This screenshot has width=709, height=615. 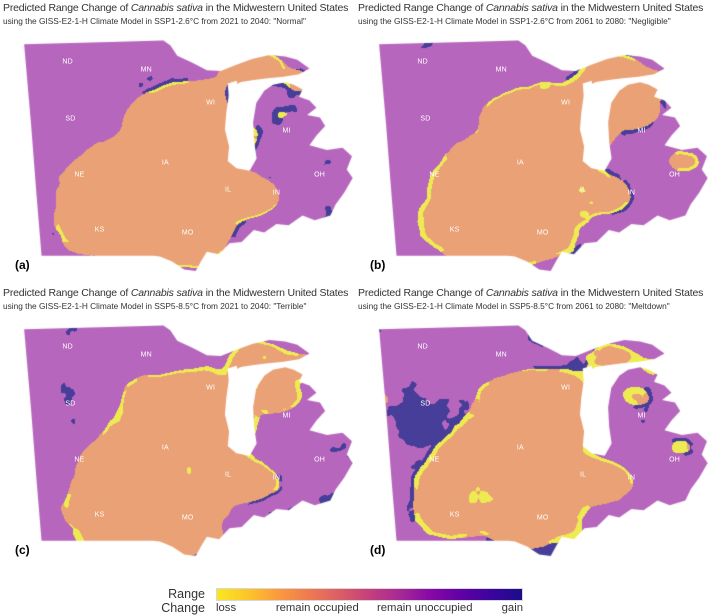 I want to click on legend-label-gain: gain, so click(x=512, y=608).